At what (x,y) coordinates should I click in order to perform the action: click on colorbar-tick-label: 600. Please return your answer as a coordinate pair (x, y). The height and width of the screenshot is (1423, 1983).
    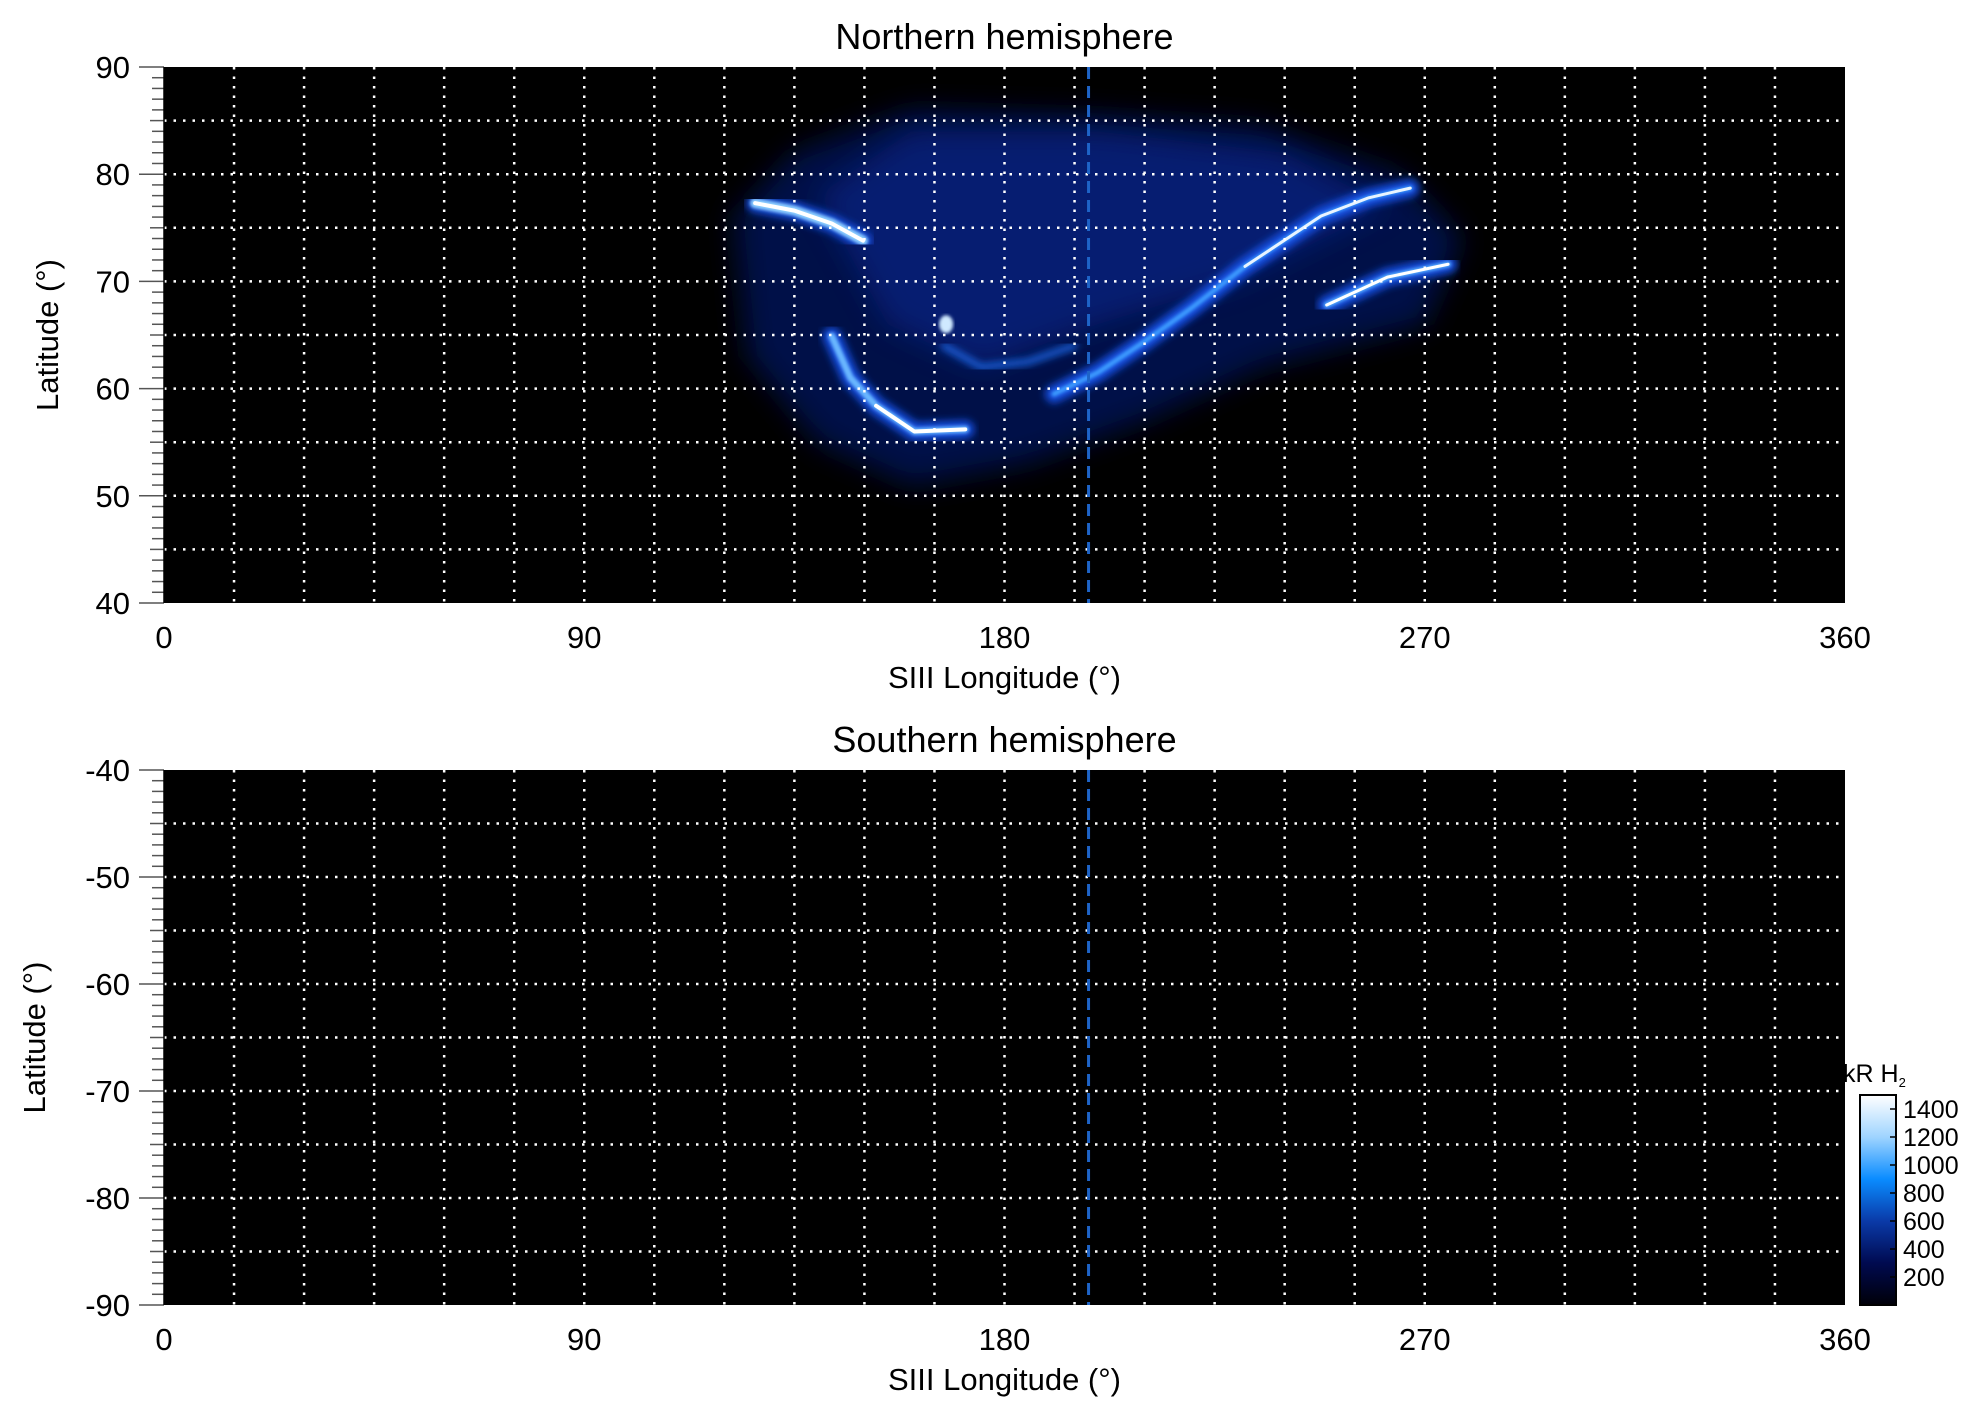
    Looking at the image, I should click on (1924, 1222).